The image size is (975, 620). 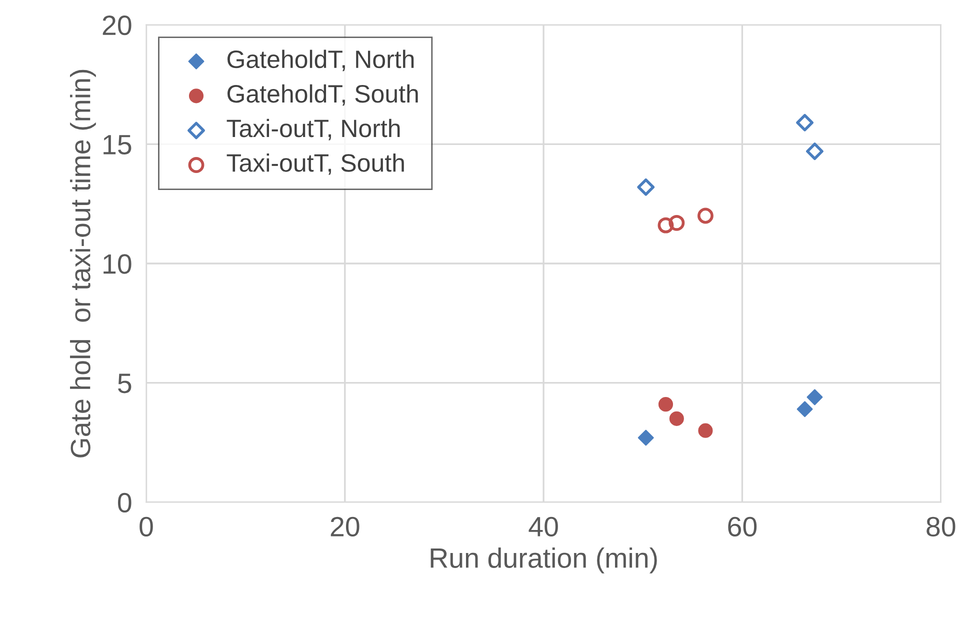 What do you see at coordinates (543, 561) in the screenshot?
I see `x-axis-title: Run duration (min)` at bounding box center [543, 561].